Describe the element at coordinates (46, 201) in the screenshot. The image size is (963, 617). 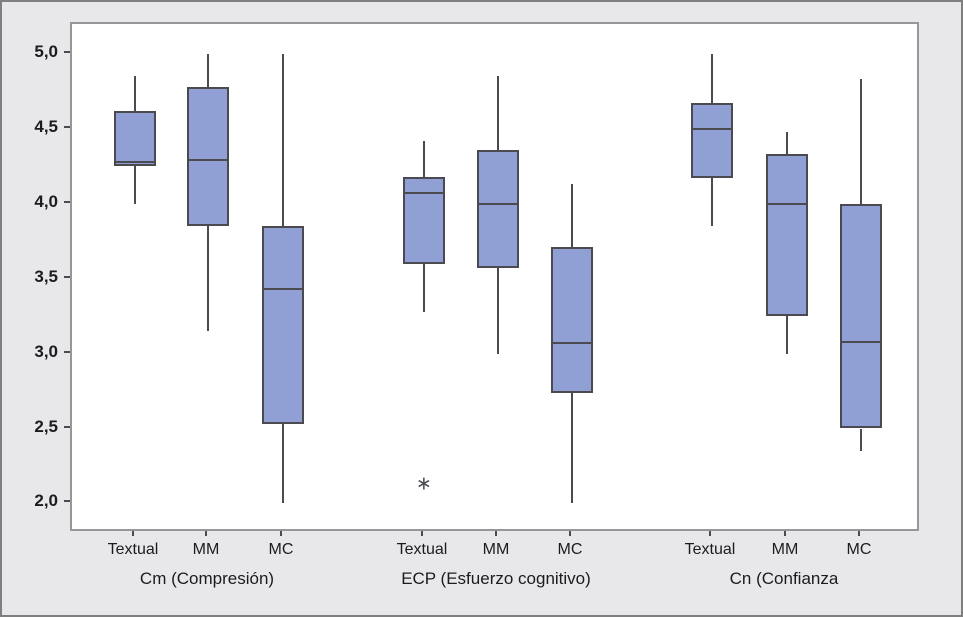
I see `y-tick-label: 4,0` at that location.